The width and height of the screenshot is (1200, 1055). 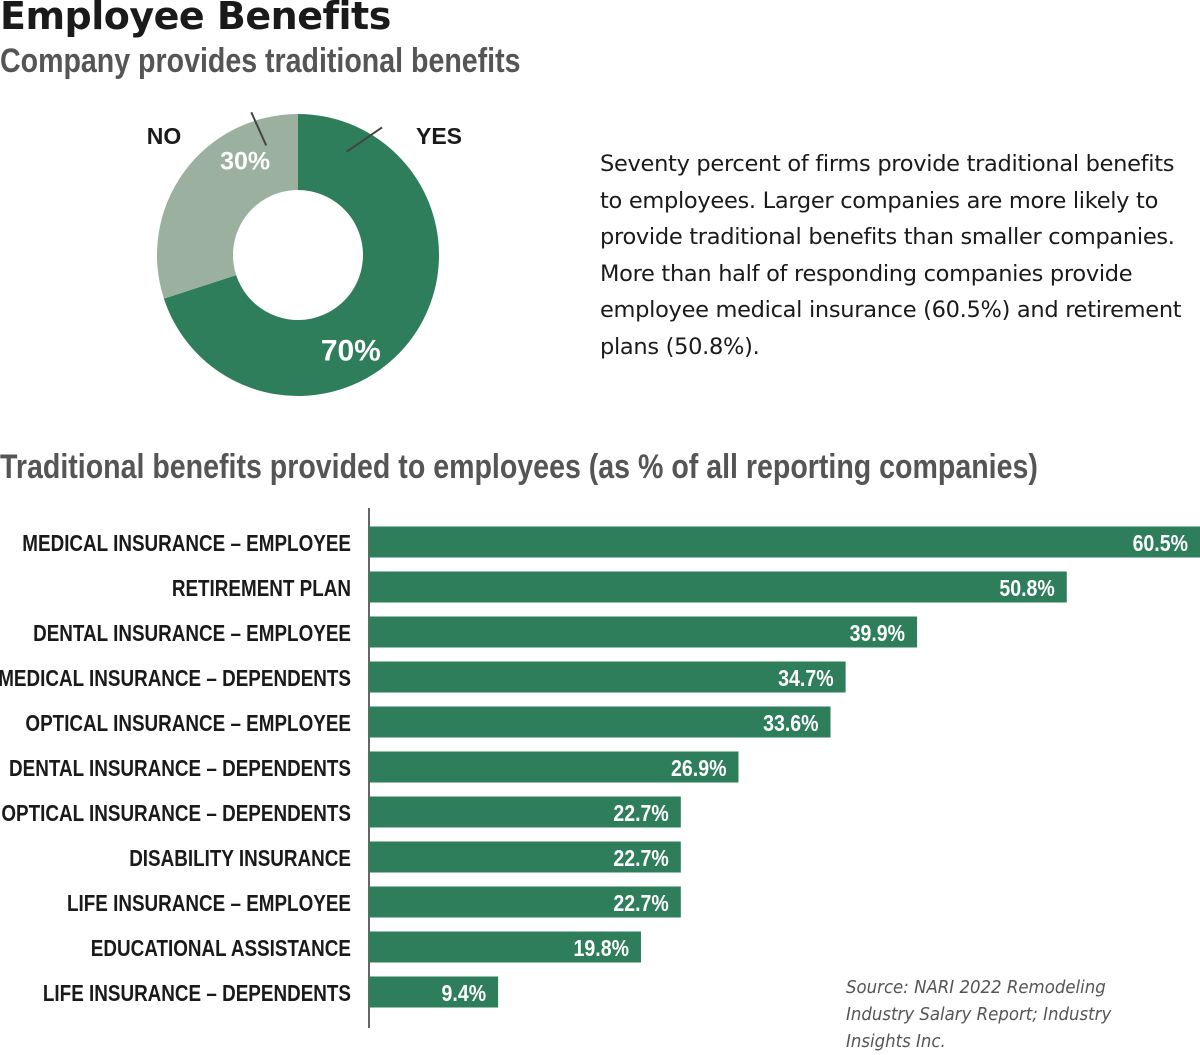 I want to click on bar-category-label: OPTICAL INSURANCE – DEPENDENTS, so click(x=176, y=813).